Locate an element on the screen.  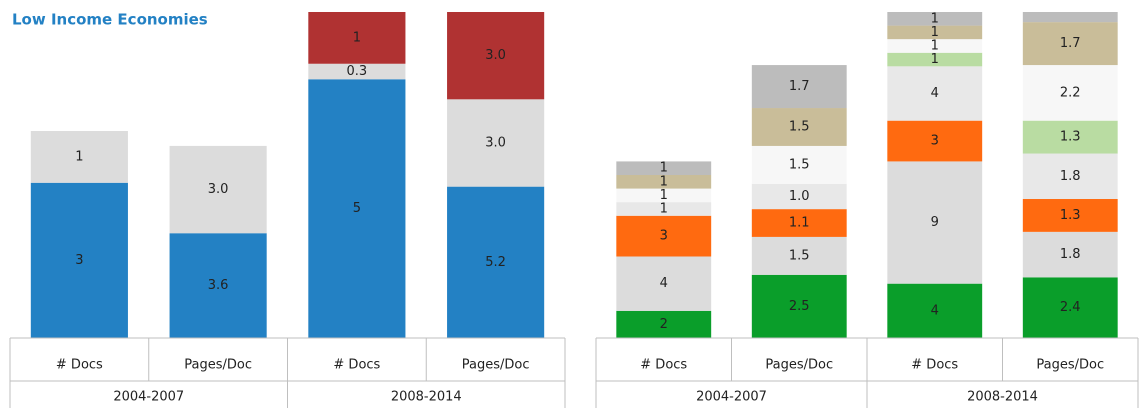
data-label: 2 is located at coordinates (664, 324).